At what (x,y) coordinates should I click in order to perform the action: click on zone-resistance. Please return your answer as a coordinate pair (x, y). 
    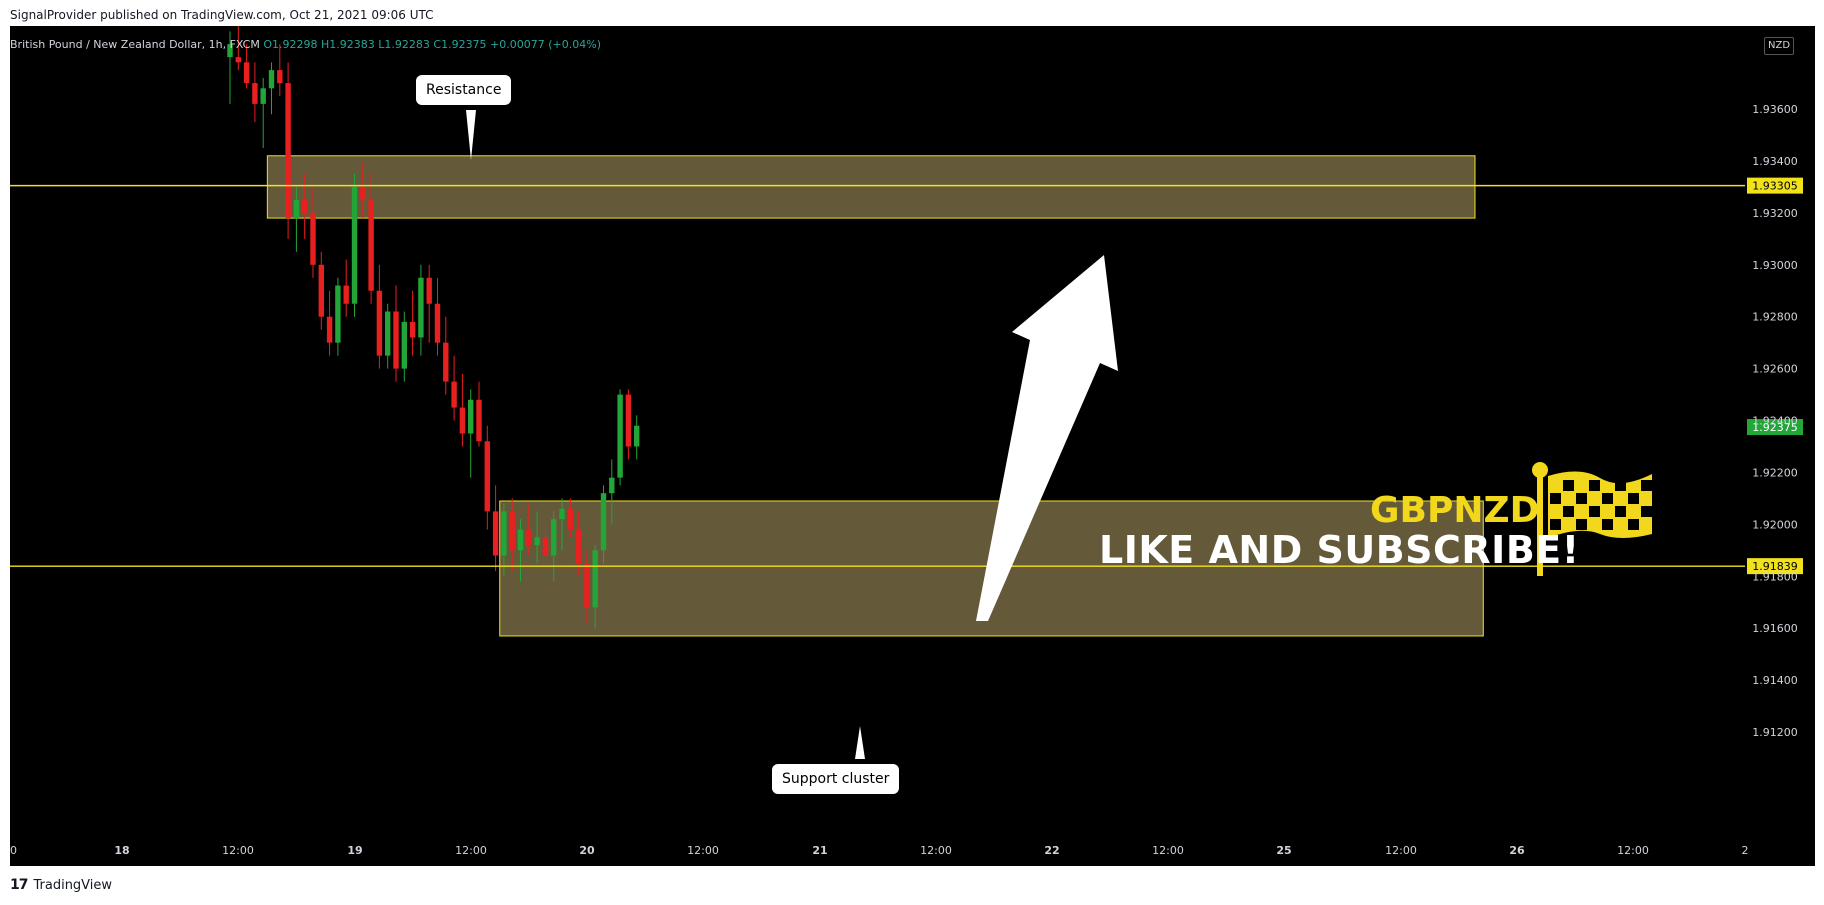
    Looking at the image, I should click on (871, 187).